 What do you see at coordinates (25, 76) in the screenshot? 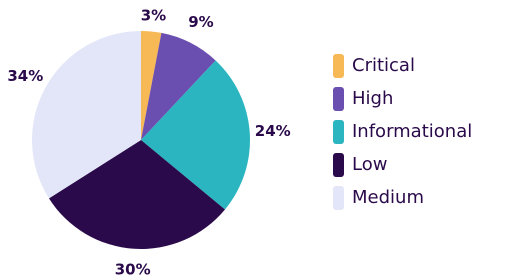
I see `value-label: 34%` at bounding box center [25, 76].